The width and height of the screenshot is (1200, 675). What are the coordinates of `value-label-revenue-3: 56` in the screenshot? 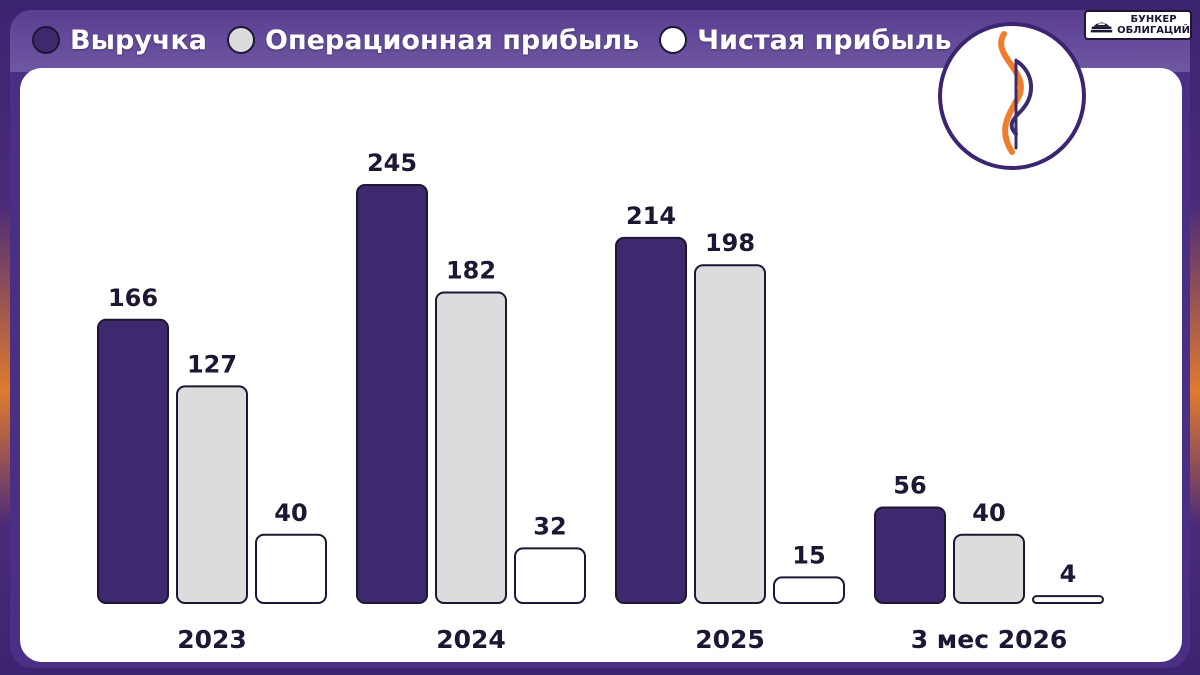 It's located at (909, 485).